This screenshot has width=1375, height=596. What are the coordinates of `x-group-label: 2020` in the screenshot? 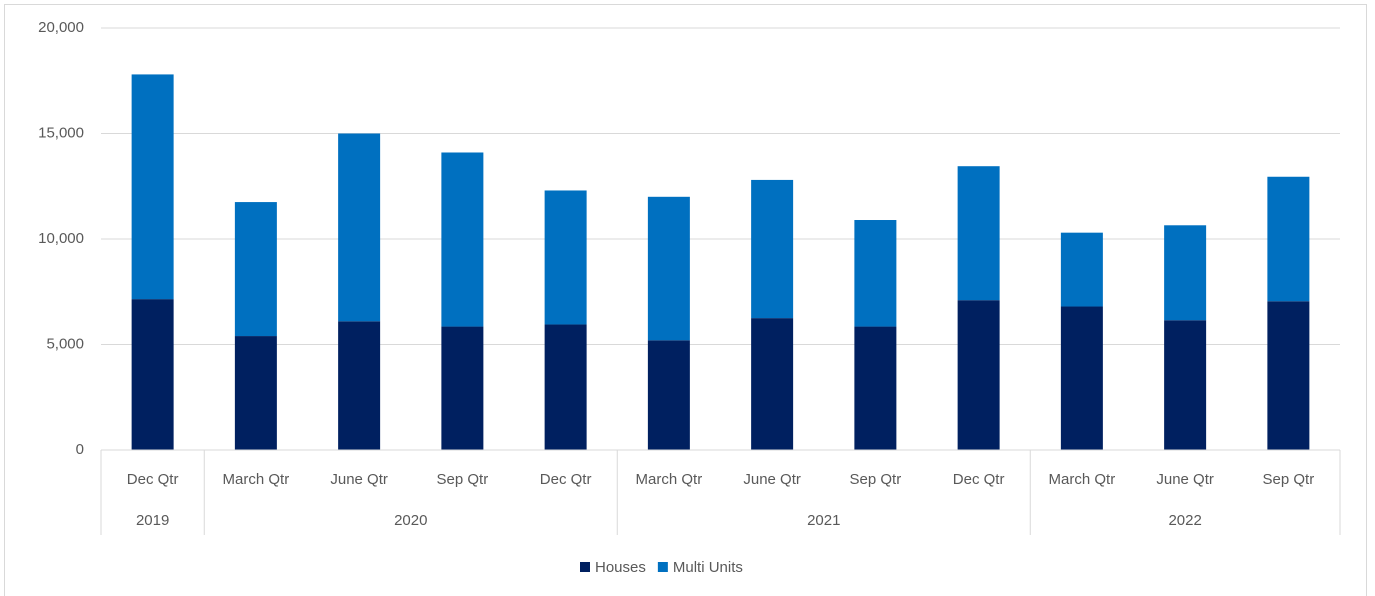 It's located at (410, 520).